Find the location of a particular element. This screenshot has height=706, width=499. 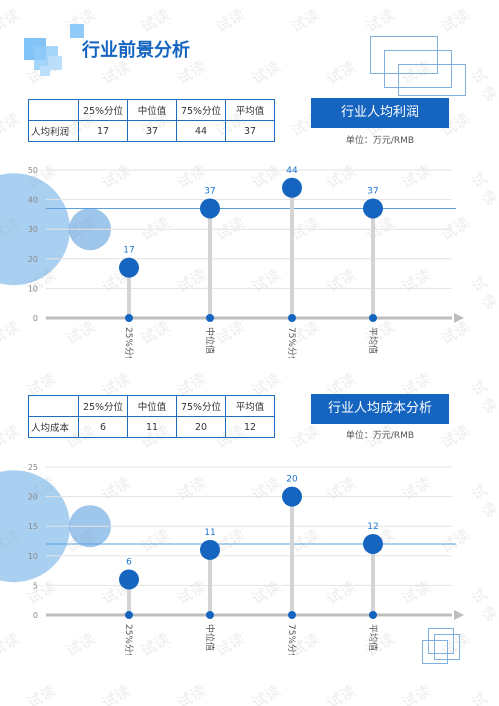

y-tick-label: 30 is located at coordinates (33, 229).